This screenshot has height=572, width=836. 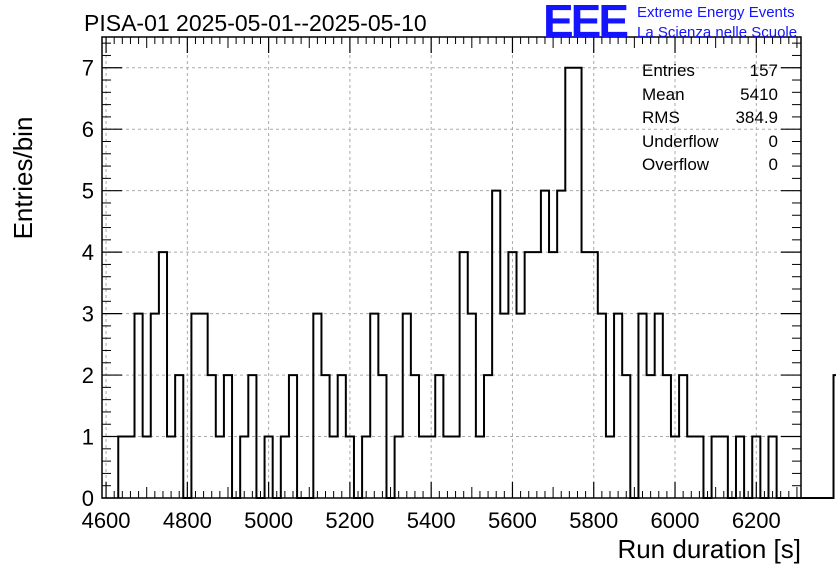 I want to click on stats-row-overflow: Overflow 0, so click(x=710, y=165).